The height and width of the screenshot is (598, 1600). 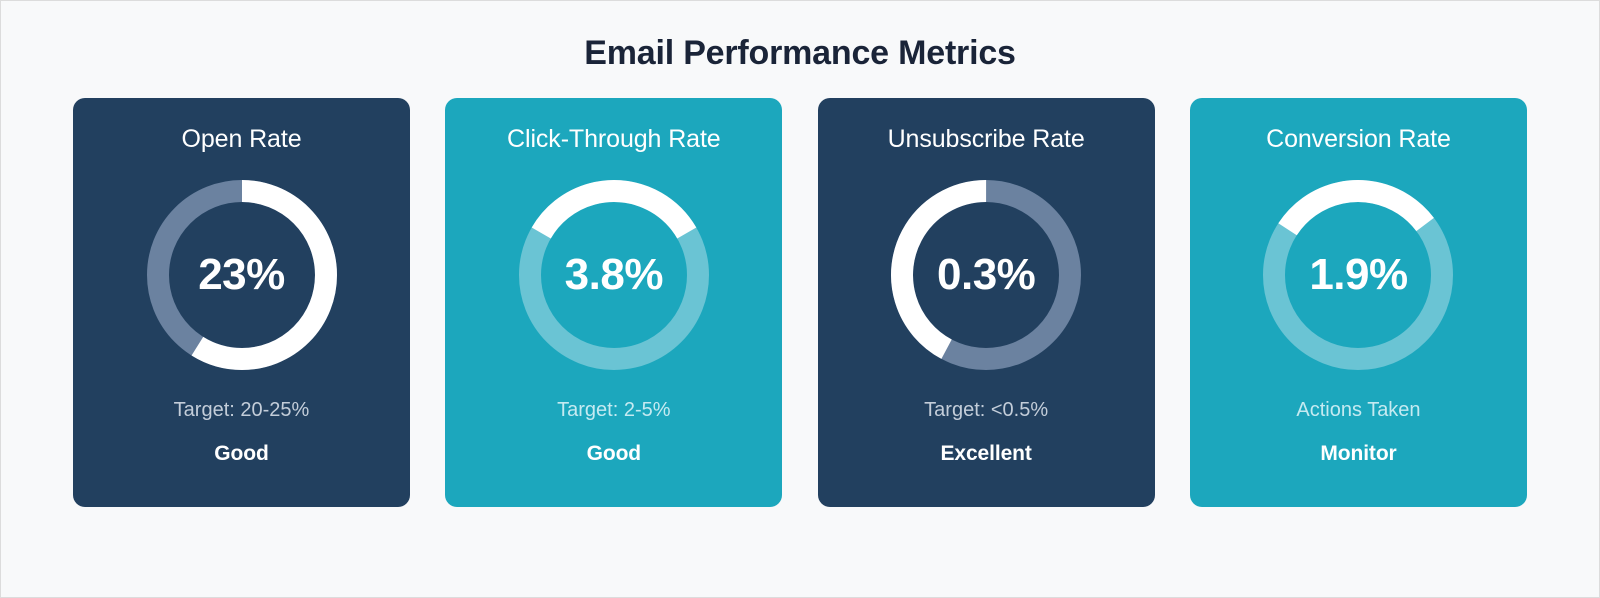 What do you see at coordinates (800, 53) in the screenshot?
I see `page-title: Email Performance Metrics` at bounding box center [800, 53].